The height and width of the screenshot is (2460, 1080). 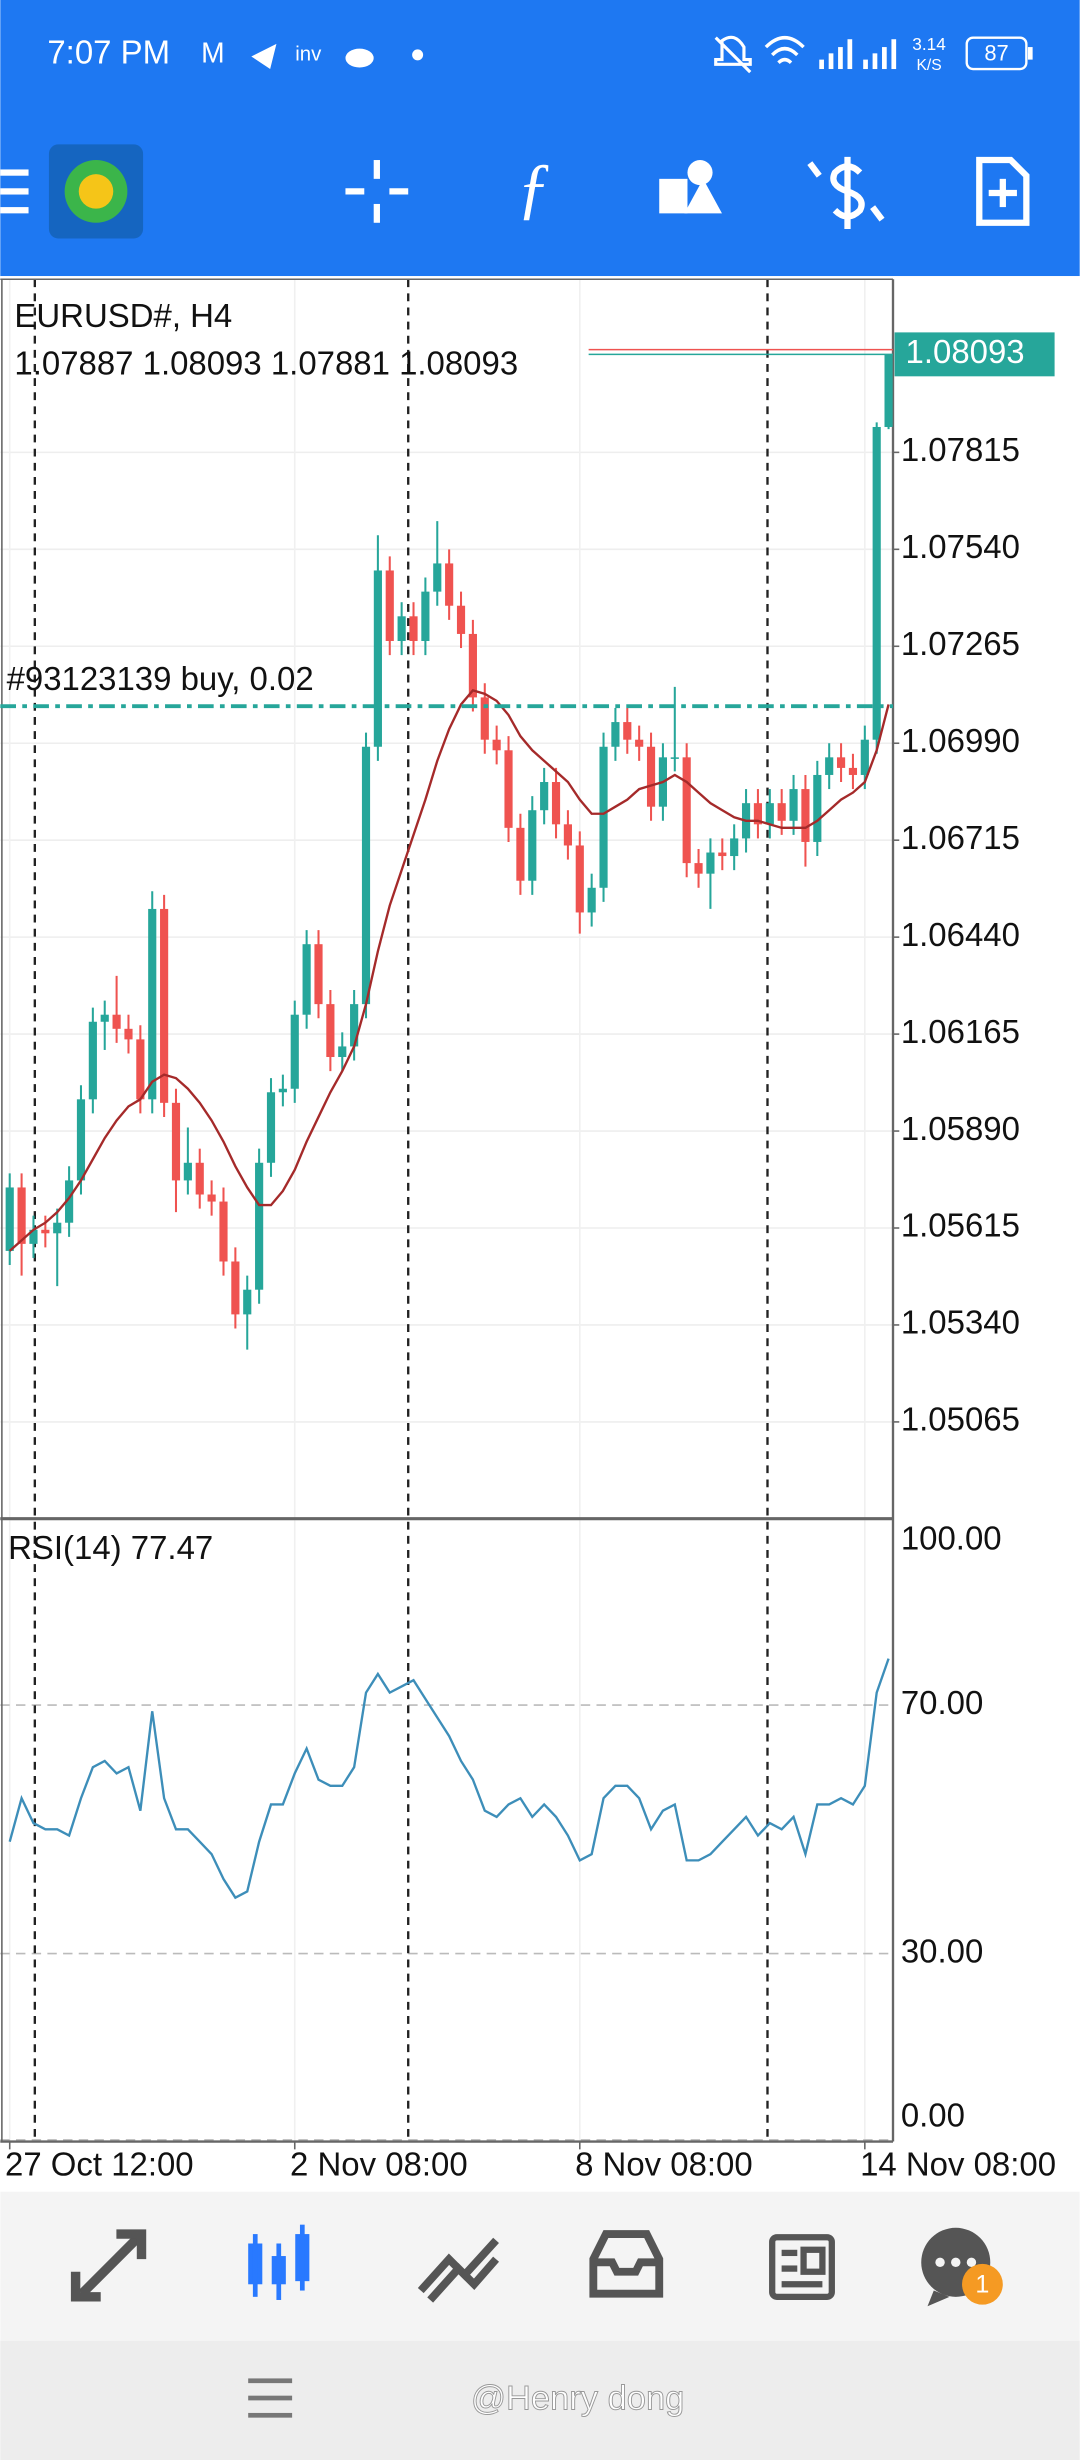 I want to click on battery-level: 87, so click(x=996, y=53).